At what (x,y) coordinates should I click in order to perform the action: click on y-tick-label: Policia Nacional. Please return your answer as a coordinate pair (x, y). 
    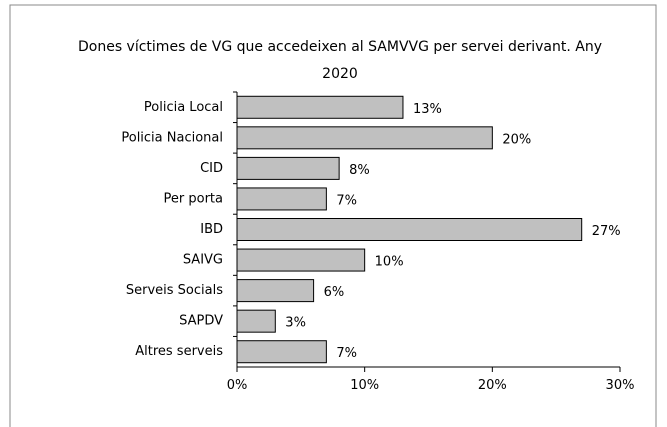
    Looking at the image, I should click on (172, 137).